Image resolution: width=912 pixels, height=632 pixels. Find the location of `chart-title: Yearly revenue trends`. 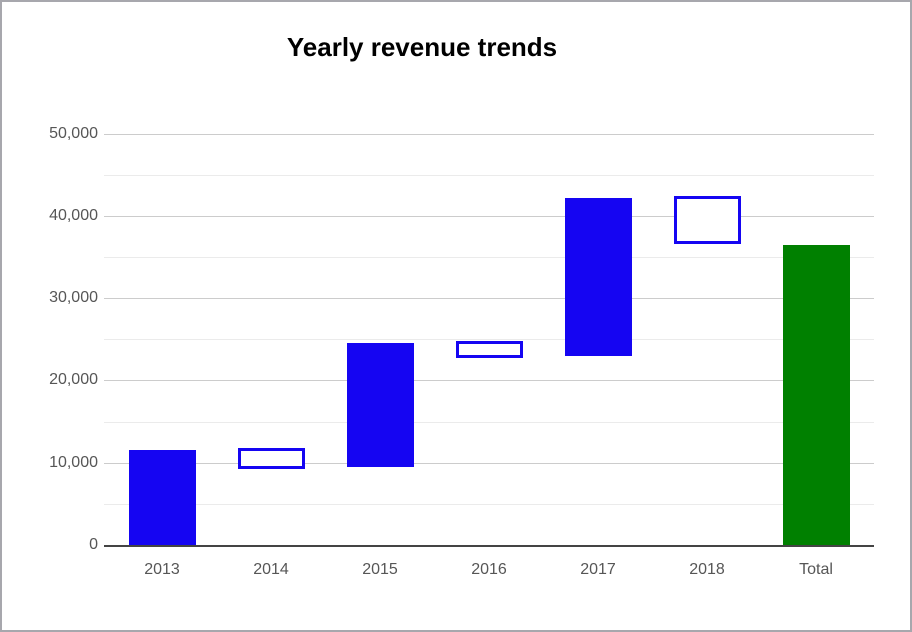

chart-title: Yearly revenue trends is located at coordinates (422, 47).